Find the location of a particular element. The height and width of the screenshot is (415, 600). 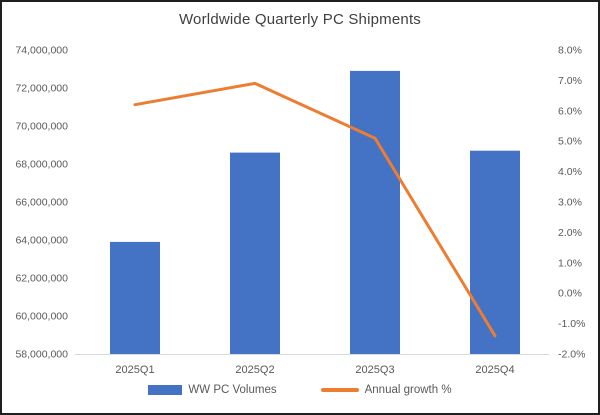

x-axis-category-label: 2025Q4 is located at coordinates (494, 370).